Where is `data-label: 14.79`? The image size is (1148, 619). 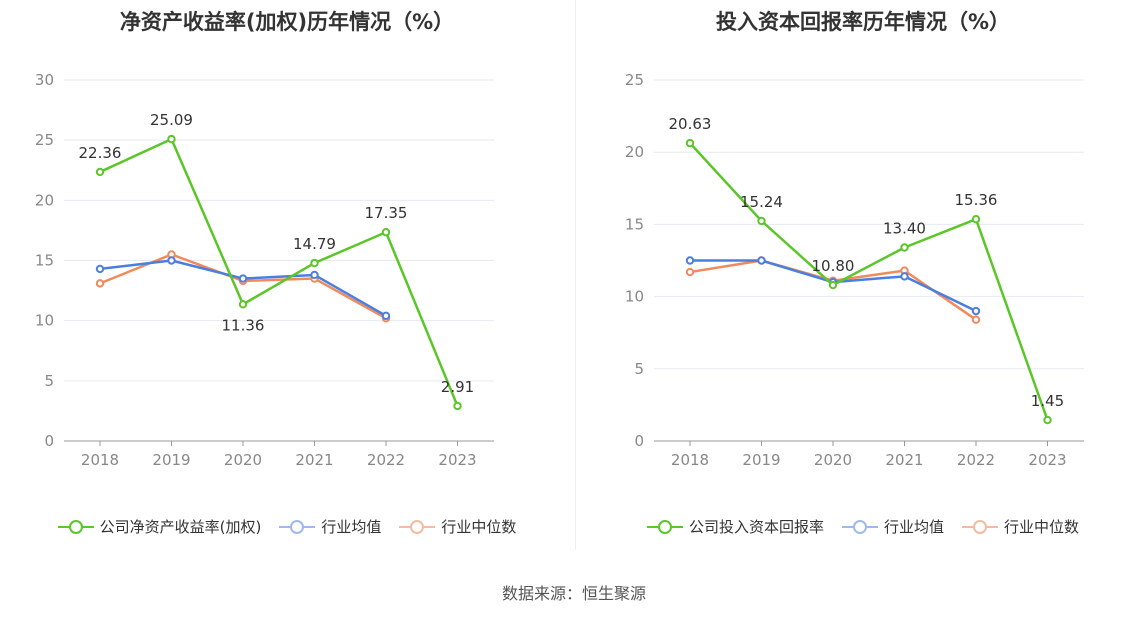 data-label: 14.79 is located at coordinates (314, 244).